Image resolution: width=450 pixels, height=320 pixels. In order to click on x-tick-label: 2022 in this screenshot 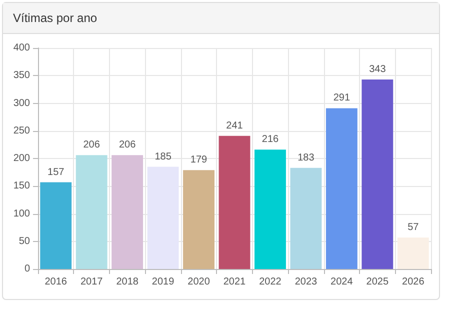, I will do `click(270, 282)`.